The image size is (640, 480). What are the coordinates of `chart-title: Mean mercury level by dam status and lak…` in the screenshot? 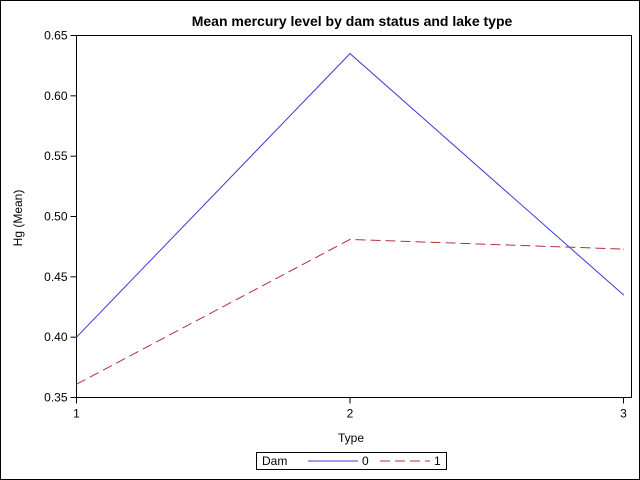 It's located at (352, 21).